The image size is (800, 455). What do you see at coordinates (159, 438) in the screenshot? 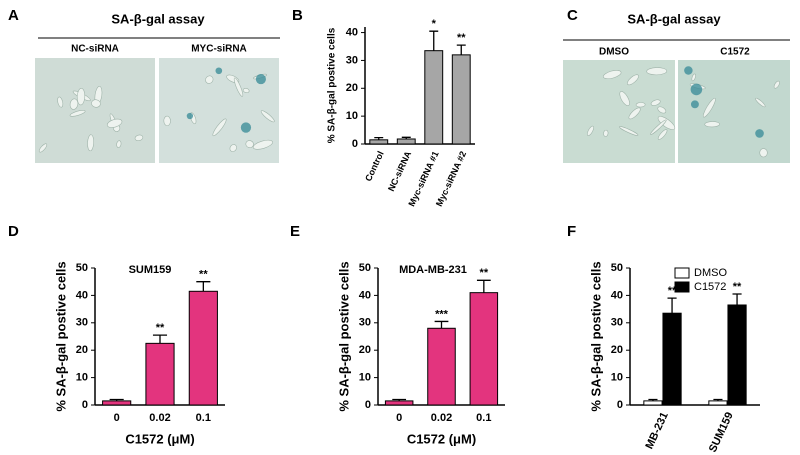
I see `x-axis-title: C1572 (μM)` at bounding box center [159, 438].